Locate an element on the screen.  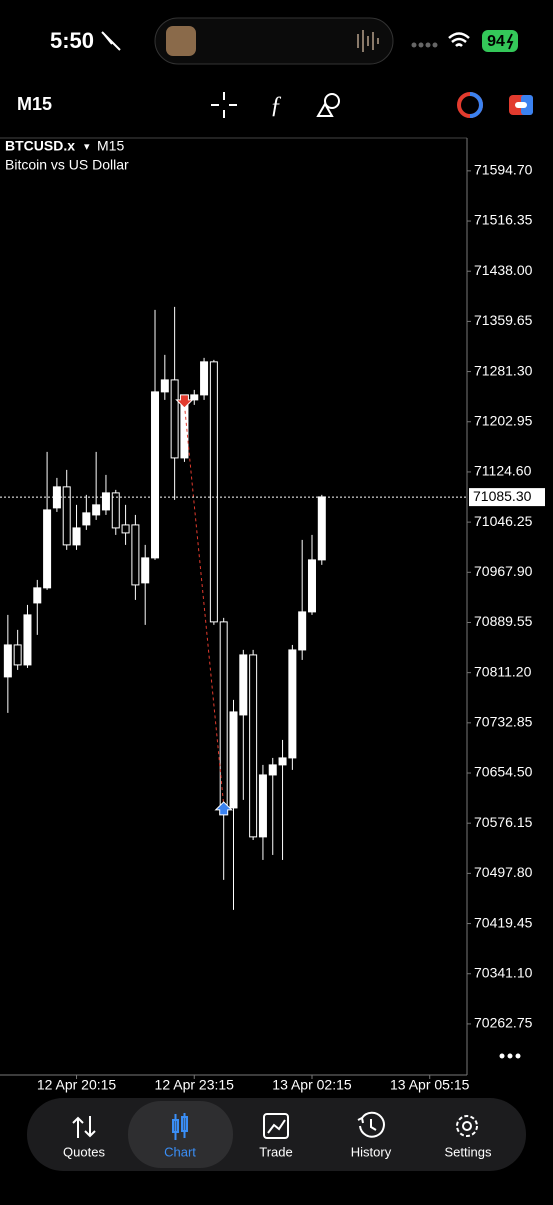
current-price-label: 71085.30 is located at coordinates (502, 496).